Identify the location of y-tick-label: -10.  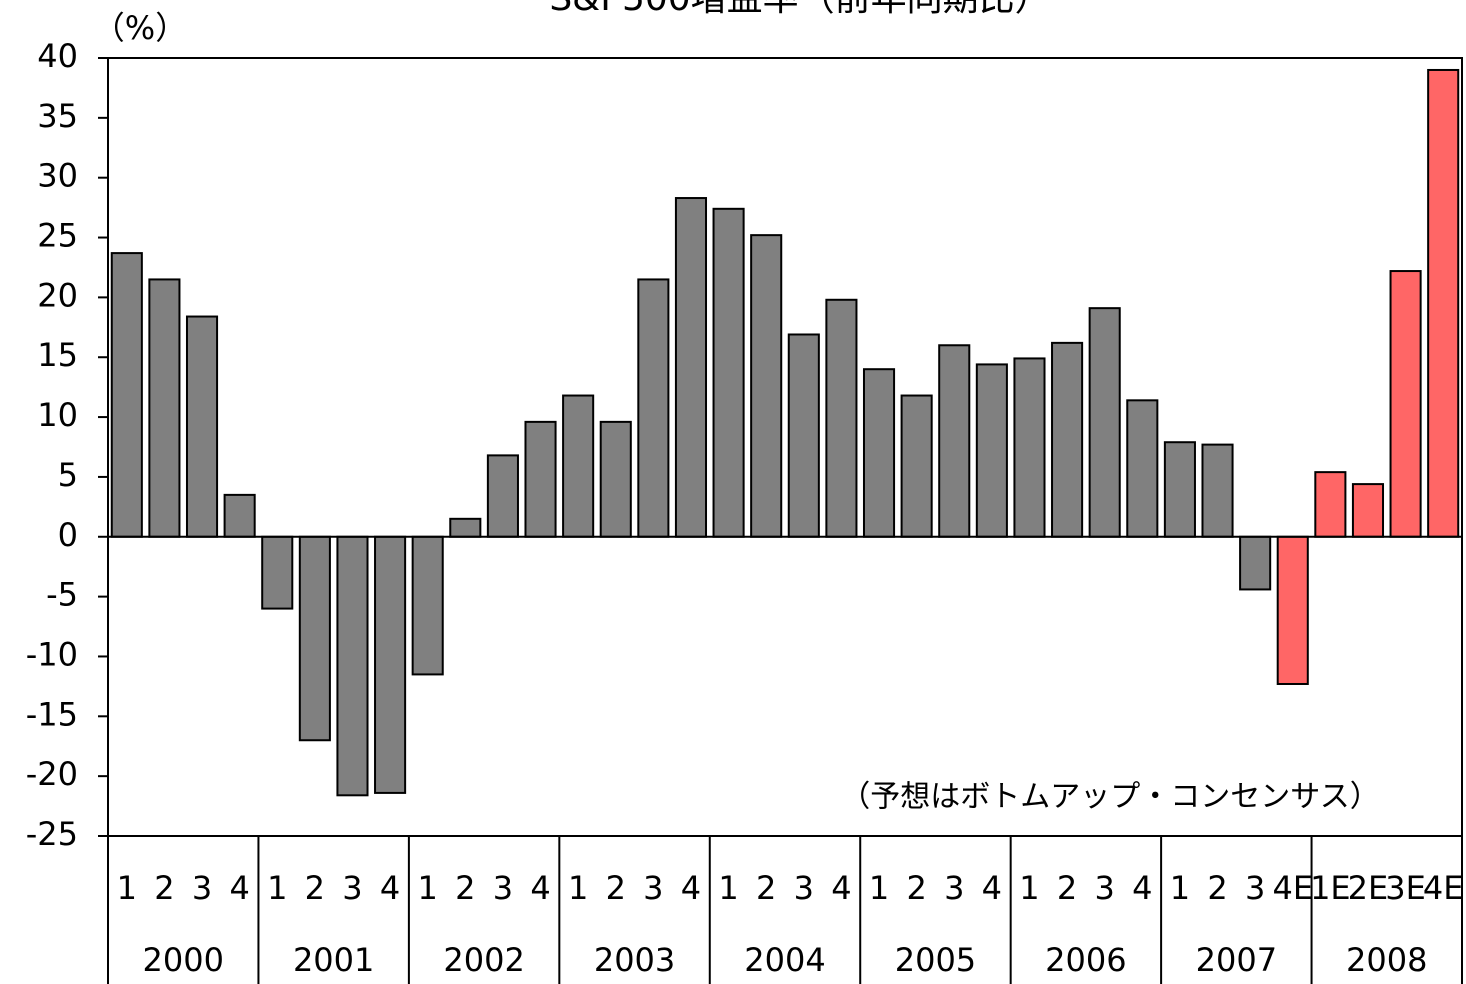
(52, 654).